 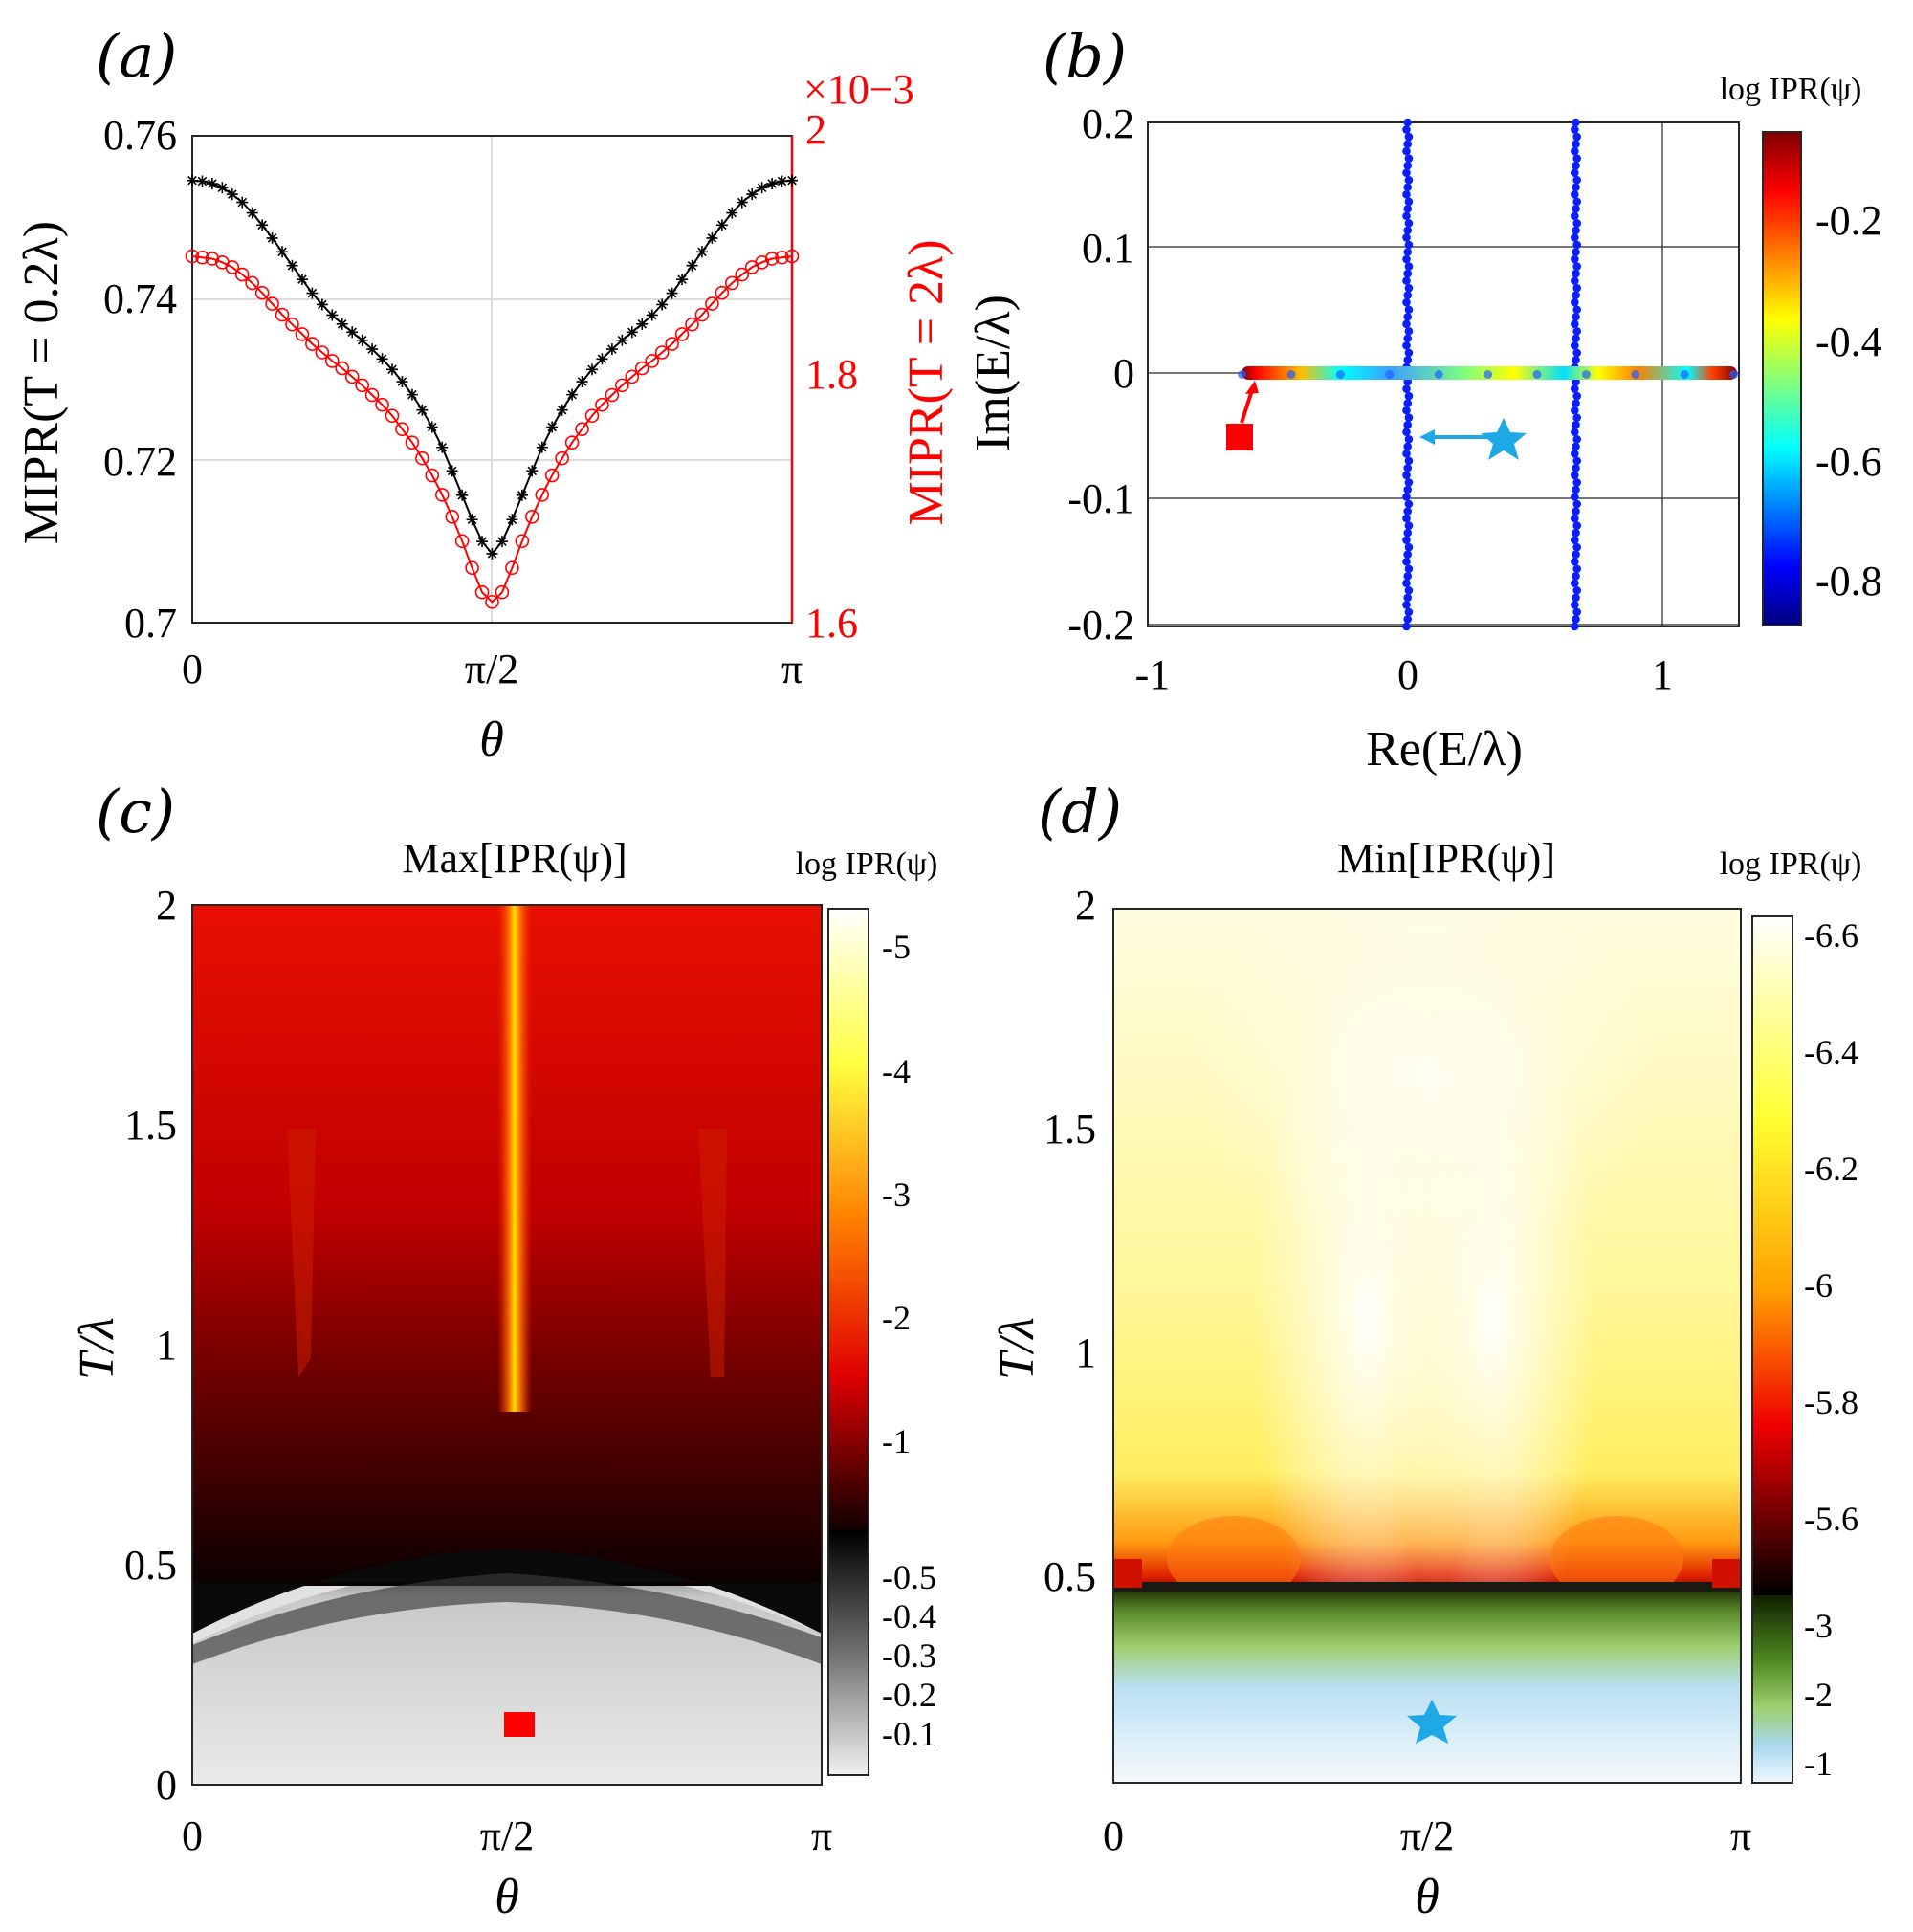 I want to click on panel-d-xtick-pi2: π/2, so click(x=1427, y=1835).